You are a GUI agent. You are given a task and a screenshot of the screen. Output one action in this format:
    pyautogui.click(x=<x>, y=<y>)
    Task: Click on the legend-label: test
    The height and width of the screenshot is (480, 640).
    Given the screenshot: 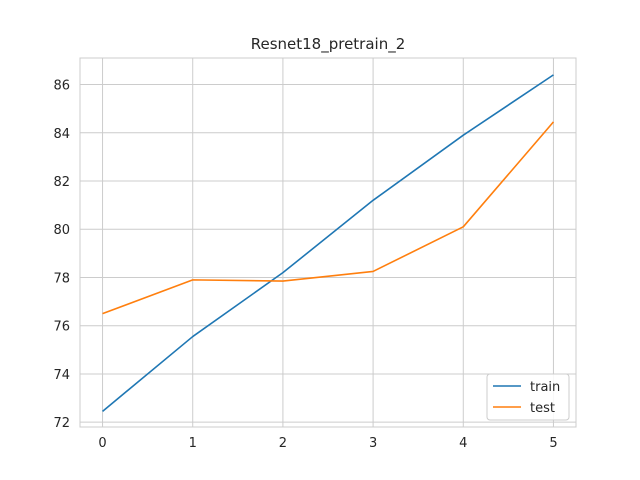 What is the action you would take?
    pyautogui.click(x=542, y=408)
    